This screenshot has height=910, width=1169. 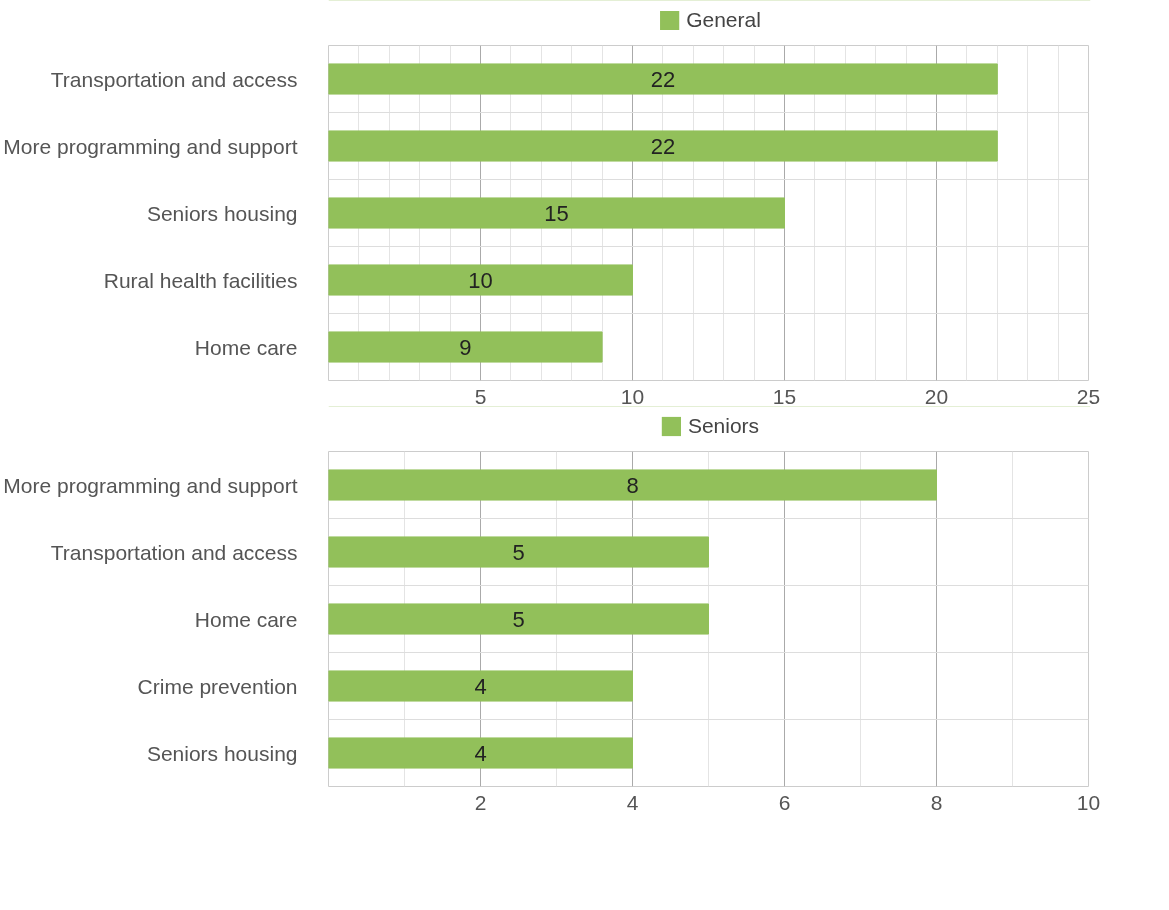 What do you see at coordinates (723, 426) in the screenshot?
I see `legend-label: Seniors` at bounding box center [723, 426].